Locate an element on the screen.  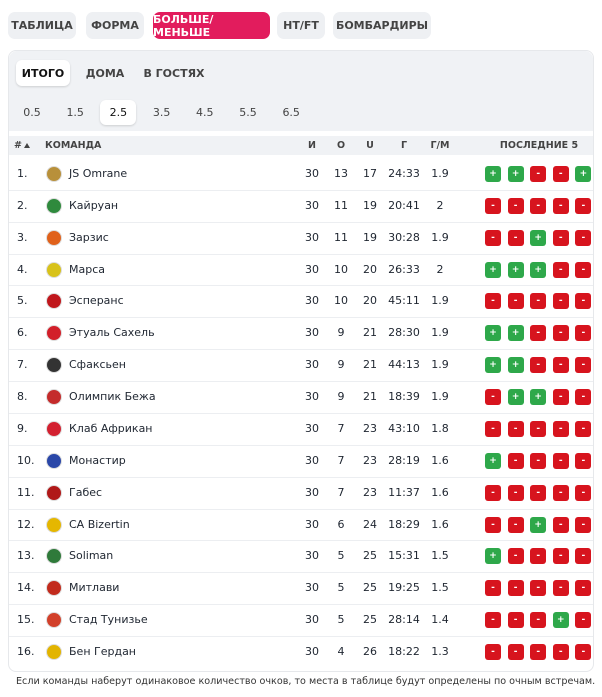
subtab: В ГОСТЯХ is located at coordinates (174, 73).